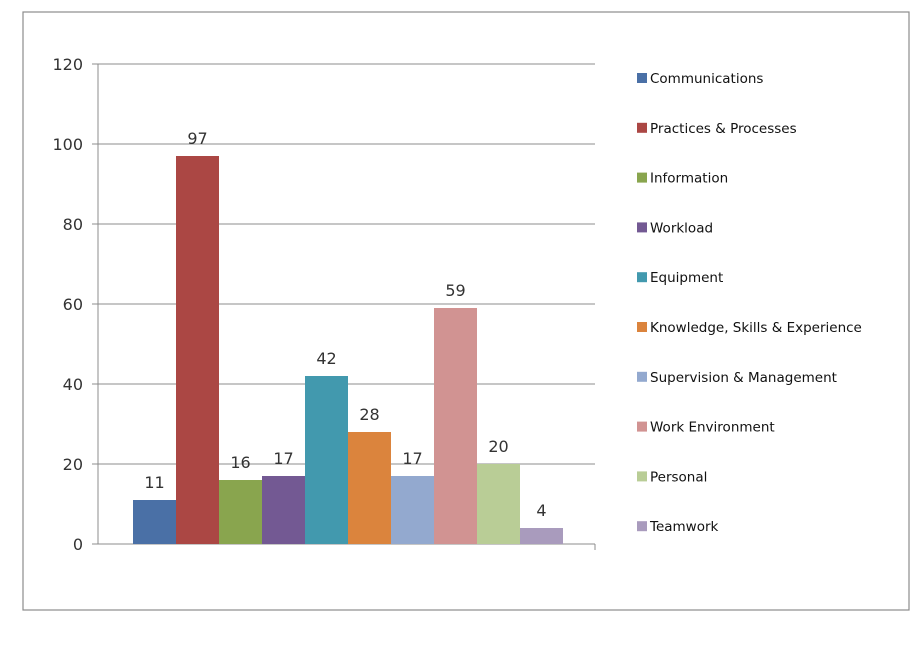 The width and height of the screenshot is (924, 664). What do you see at coordinates (541, 510) in the screenshot?
I see `data-label: 4` at bounding box center [541, 510].